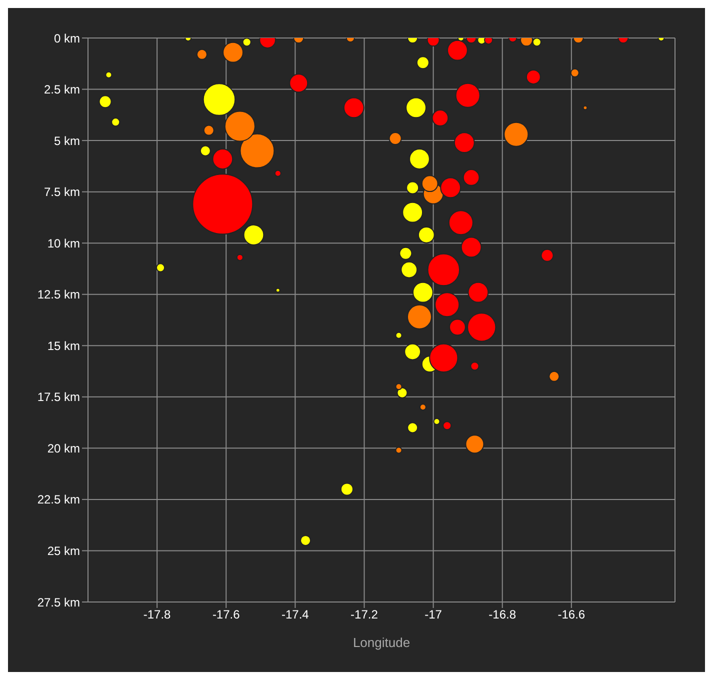 The width and height of the screenshot is (713, 680). What do you see at coordinates (63, 551) in the screenshot?
I see `y-tick-label: 25 km` at bounding box center [63, 551].